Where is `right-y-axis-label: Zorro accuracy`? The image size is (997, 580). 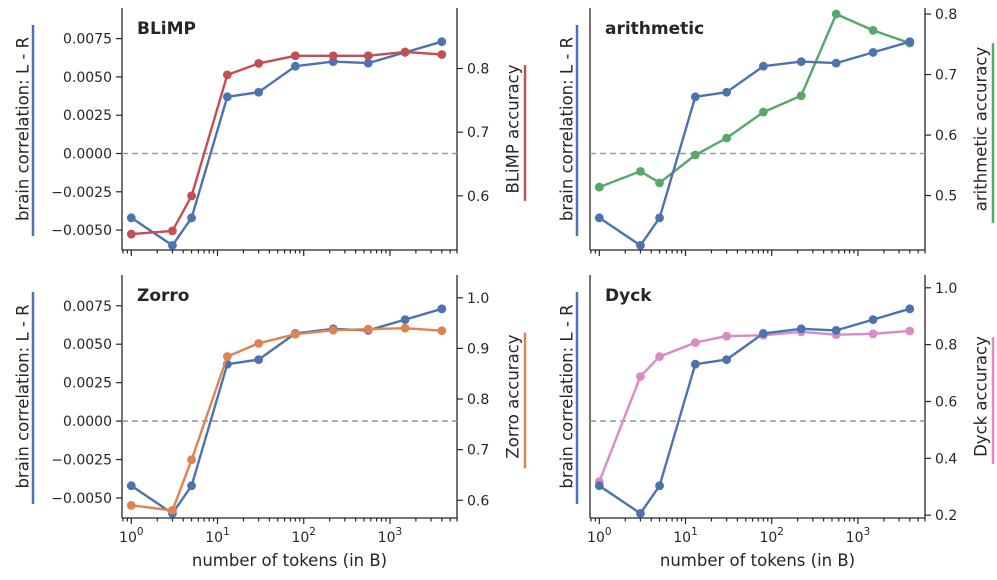
right-y-axis-label: Zorro accuracy is located at coordinates (513, 396).